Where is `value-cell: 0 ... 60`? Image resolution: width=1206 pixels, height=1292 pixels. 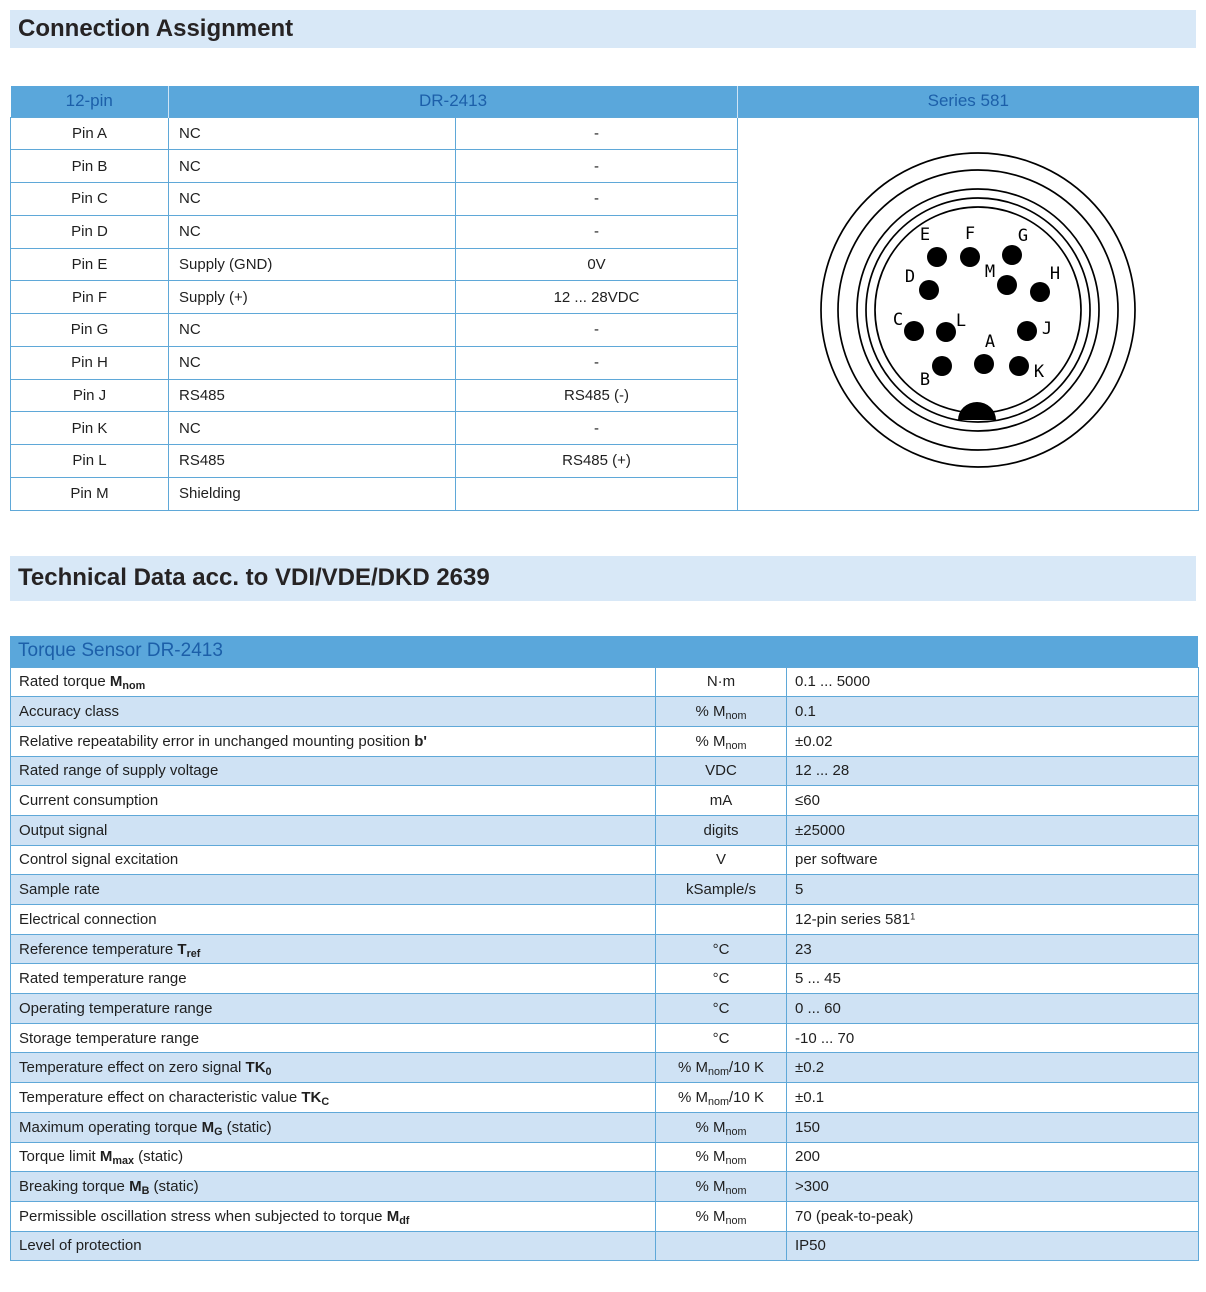
value-cell: 0 ... 60 is located at coordinates (992, 1008).